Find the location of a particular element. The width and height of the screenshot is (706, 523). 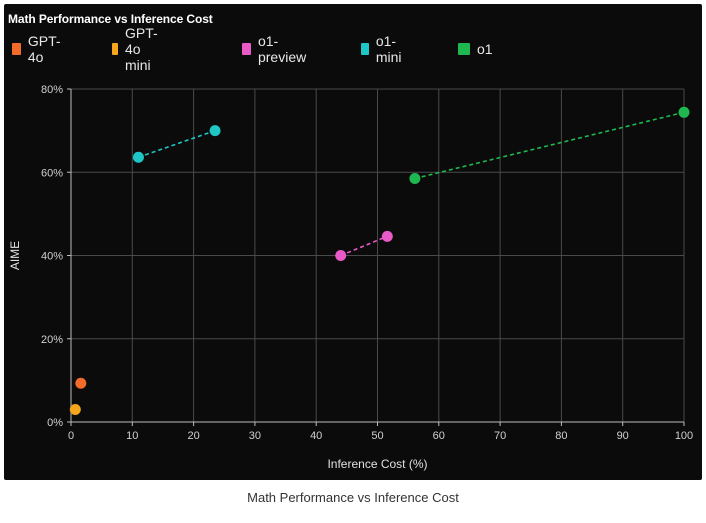

legend-swatch-o1 is located at coordinates (464, 49).